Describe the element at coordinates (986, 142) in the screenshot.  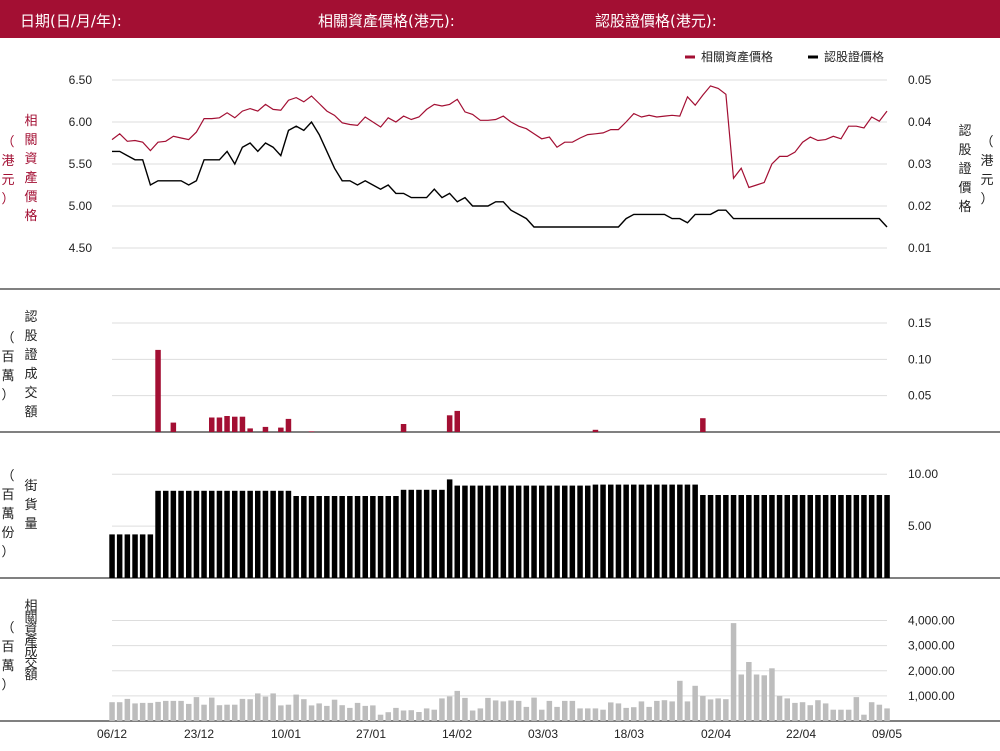
I see `right-axis-unit: （` at that location.